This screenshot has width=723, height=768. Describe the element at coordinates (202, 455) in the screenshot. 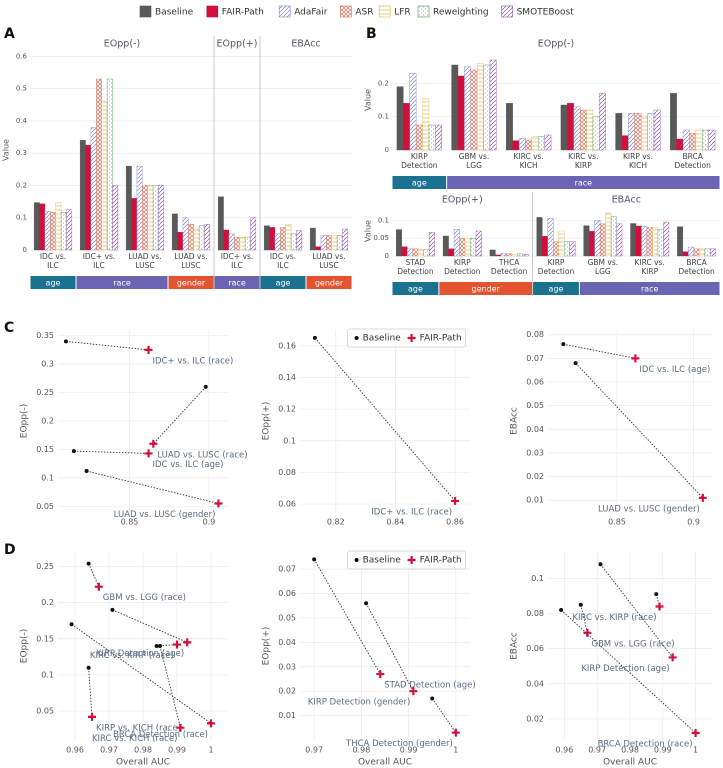

I see `point-label: LUAD vs. LUSC (race)` at that location.